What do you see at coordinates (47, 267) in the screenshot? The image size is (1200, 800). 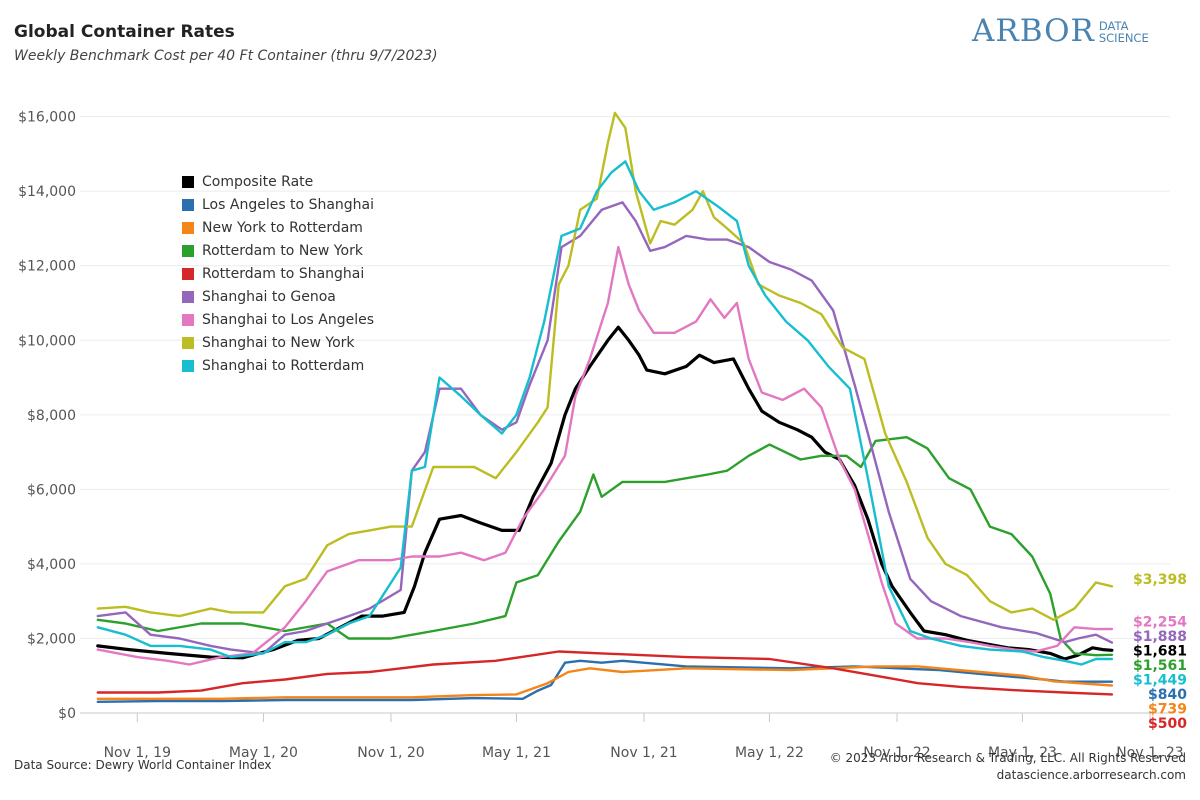 I see `y-tick-label: $12,000` at bounding box center [47, 267].